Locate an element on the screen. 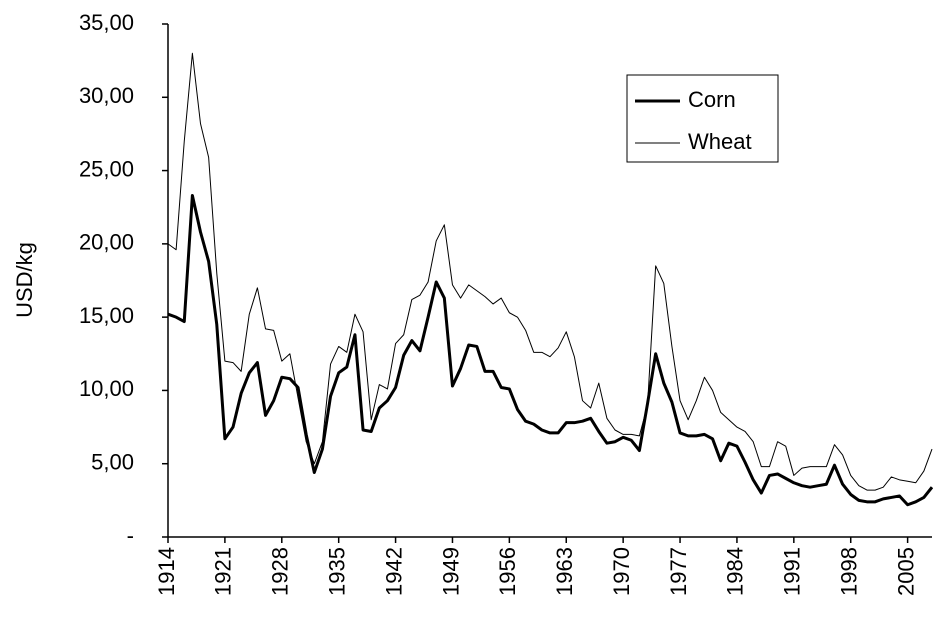 This screenshot has width=933, height=626. x-tick-label: 1921 is located at coordinates (223, 571).